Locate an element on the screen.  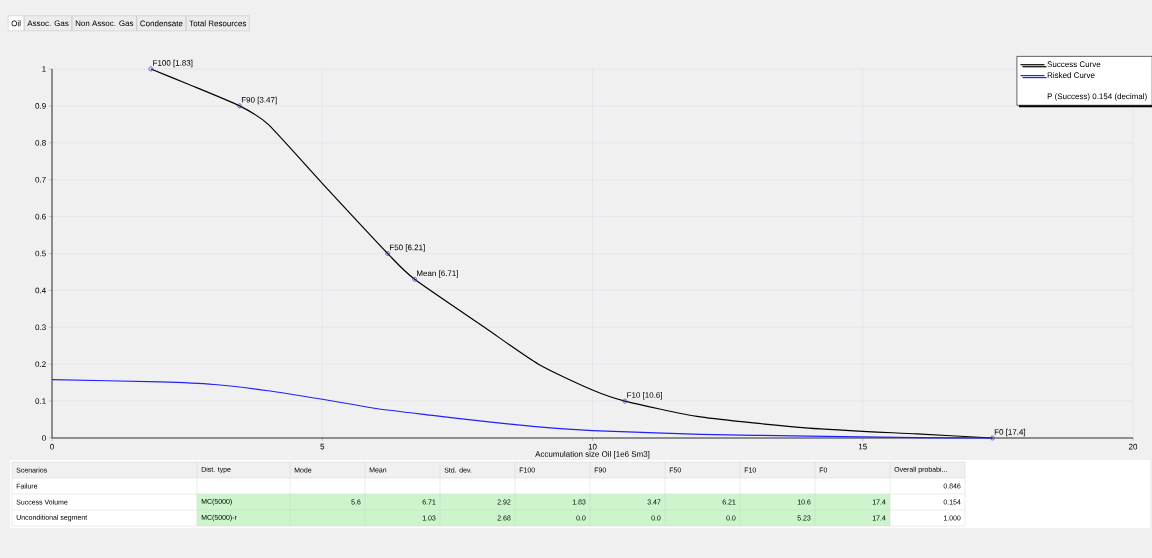
line-series is located at coordinates (522, 409).